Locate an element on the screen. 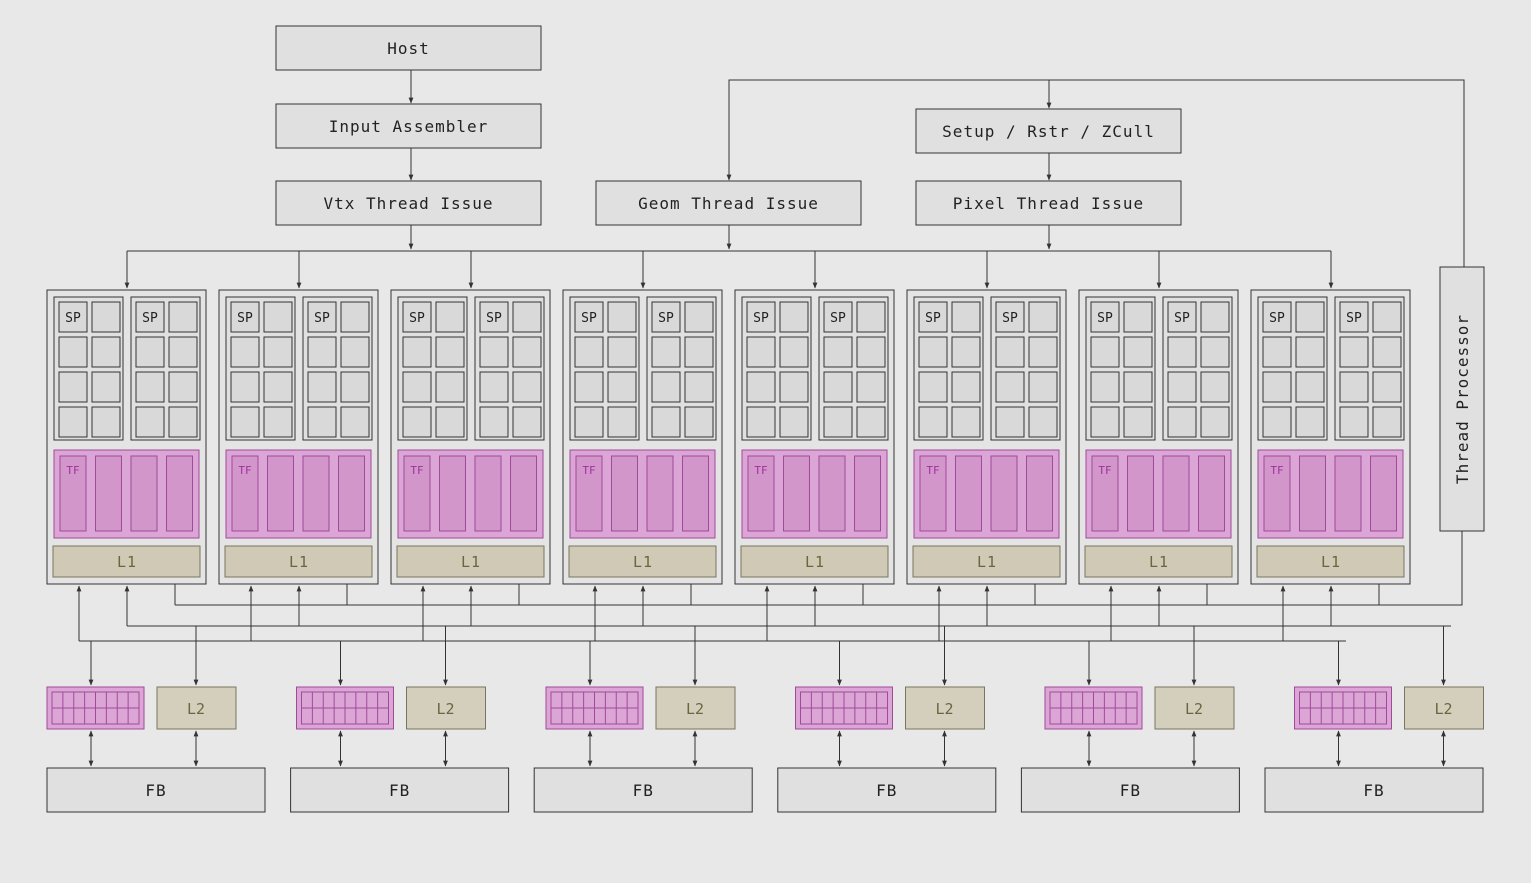  host-label: Host is located at coordinates (408, 48).